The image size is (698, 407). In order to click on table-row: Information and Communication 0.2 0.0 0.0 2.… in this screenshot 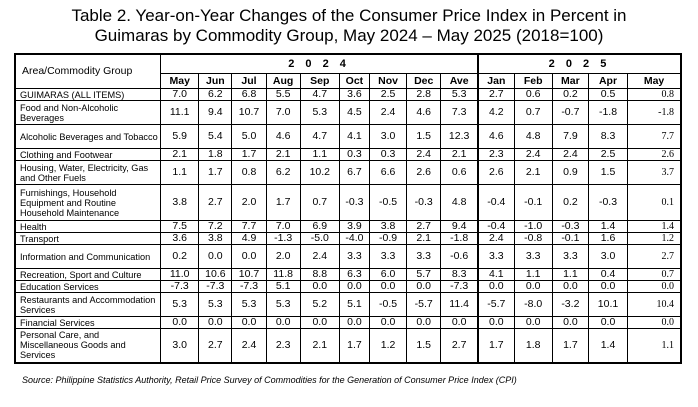, I will do `click(347, 256)`.